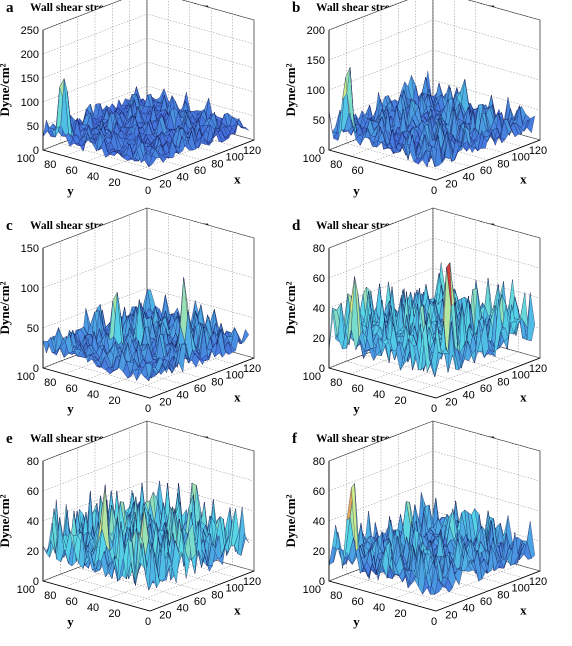 The image size is (572, 646). What do you see at coordinates (180, 525) in the screenshot?
I see `y-gridline` at bounding box center [180, 525].